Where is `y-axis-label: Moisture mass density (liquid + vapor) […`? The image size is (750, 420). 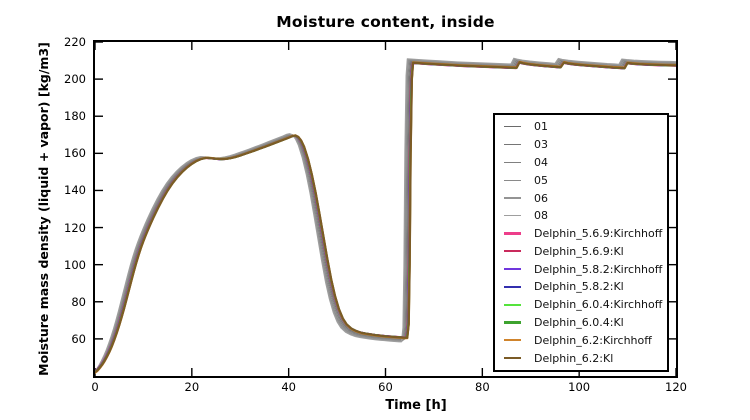
y-axis-label: Moisture mass density (liquid + vapor) [… is located at coordinates (43, 209).